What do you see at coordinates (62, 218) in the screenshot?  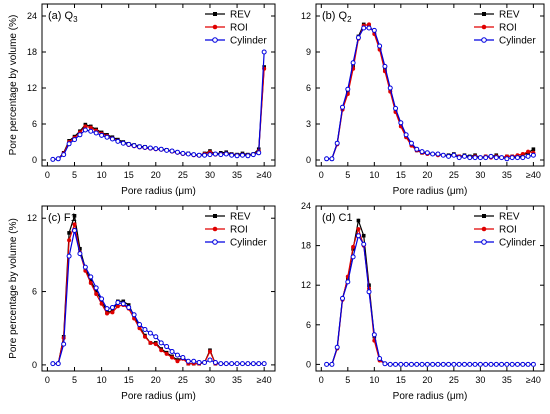 I see `panel-label: (c) F1` at bounding box center [62, 218].